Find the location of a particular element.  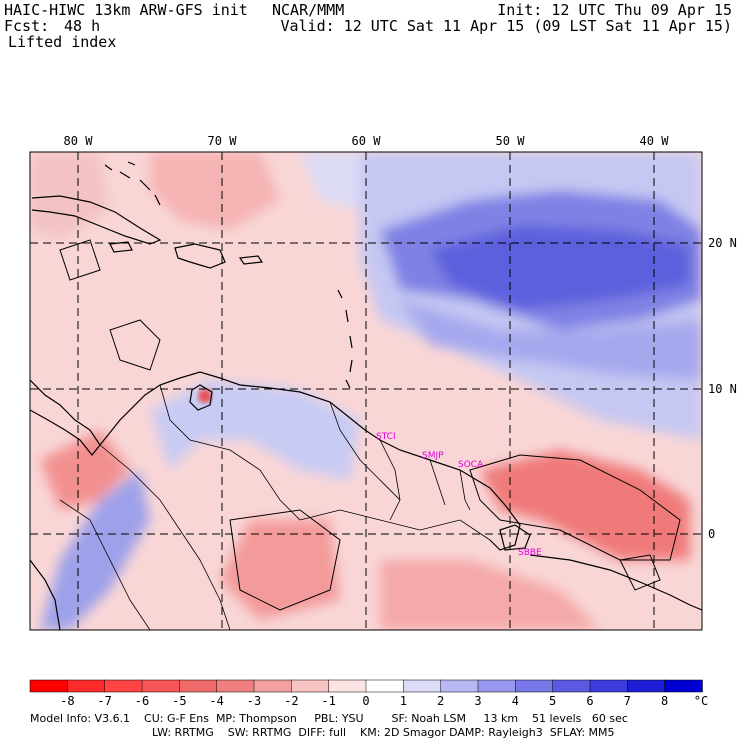

colorbar is located at coordinates (366, 686).